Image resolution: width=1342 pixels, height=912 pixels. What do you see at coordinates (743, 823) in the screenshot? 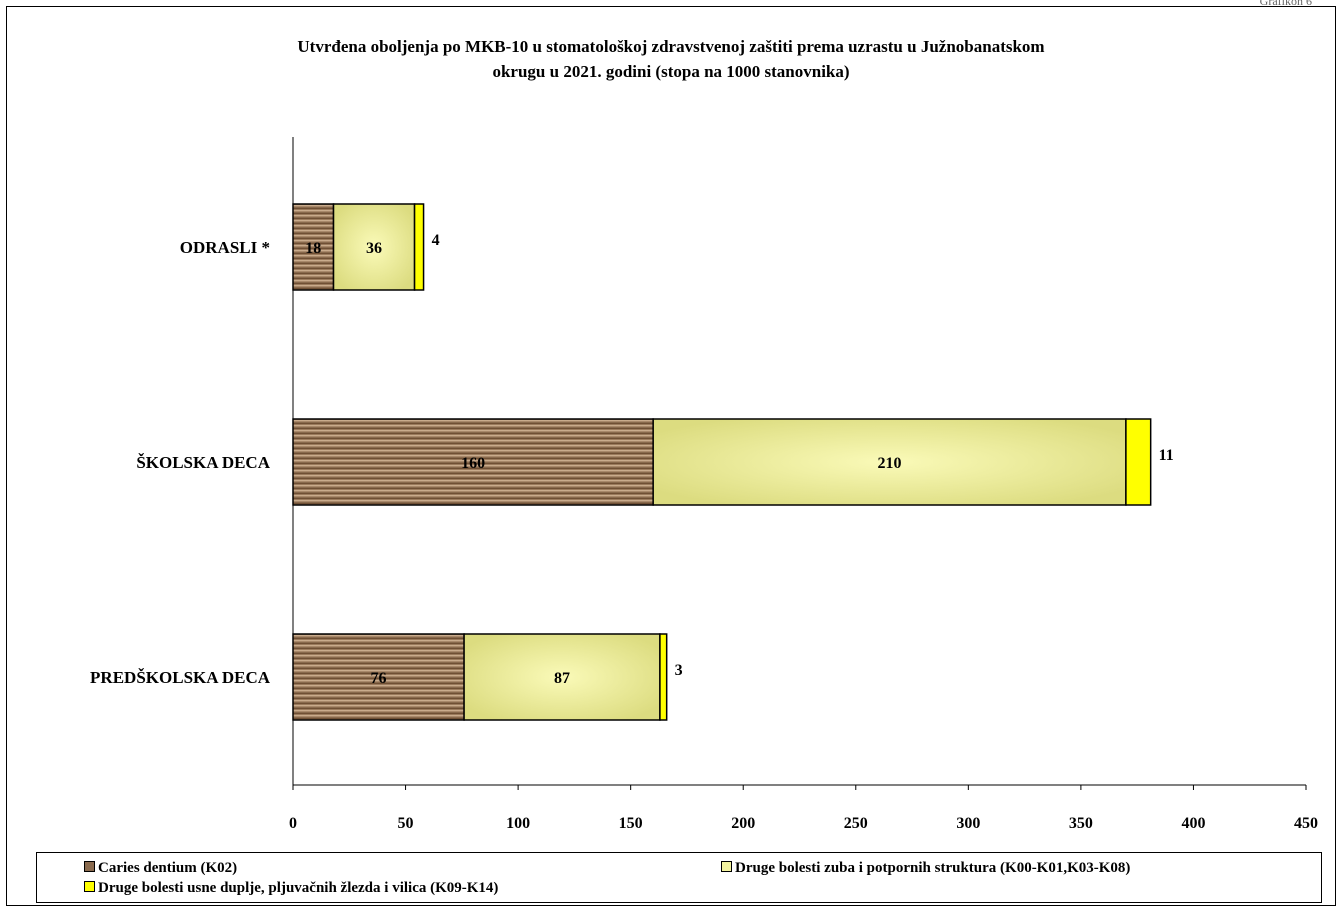
I see `x-tick-label: 200` at bounding box center [743, 823].